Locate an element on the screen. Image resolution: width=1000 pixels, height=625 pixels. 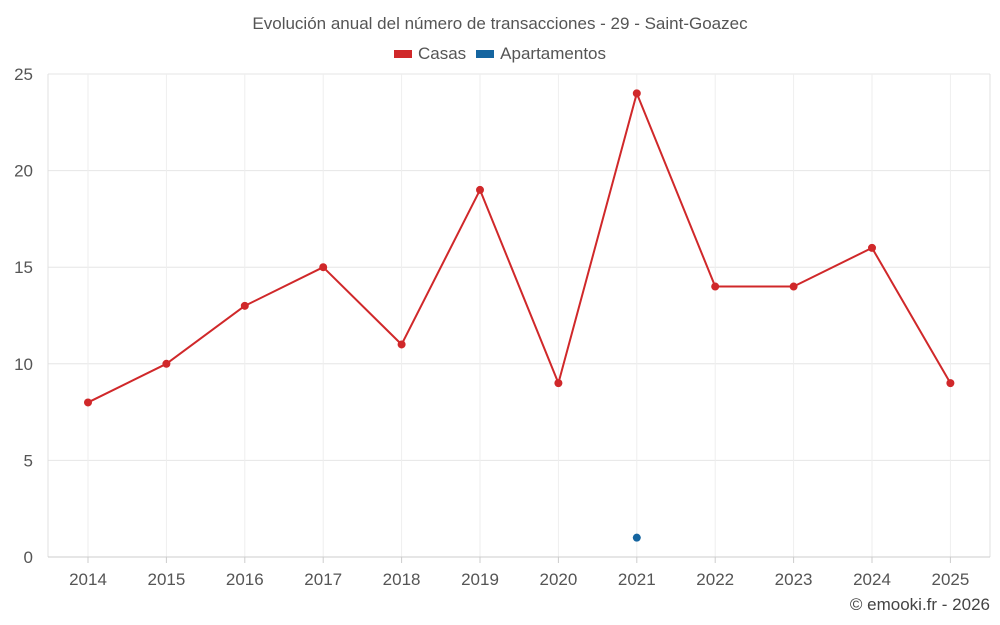
y-tick-label: 10 is located at coordinates (23, 364).